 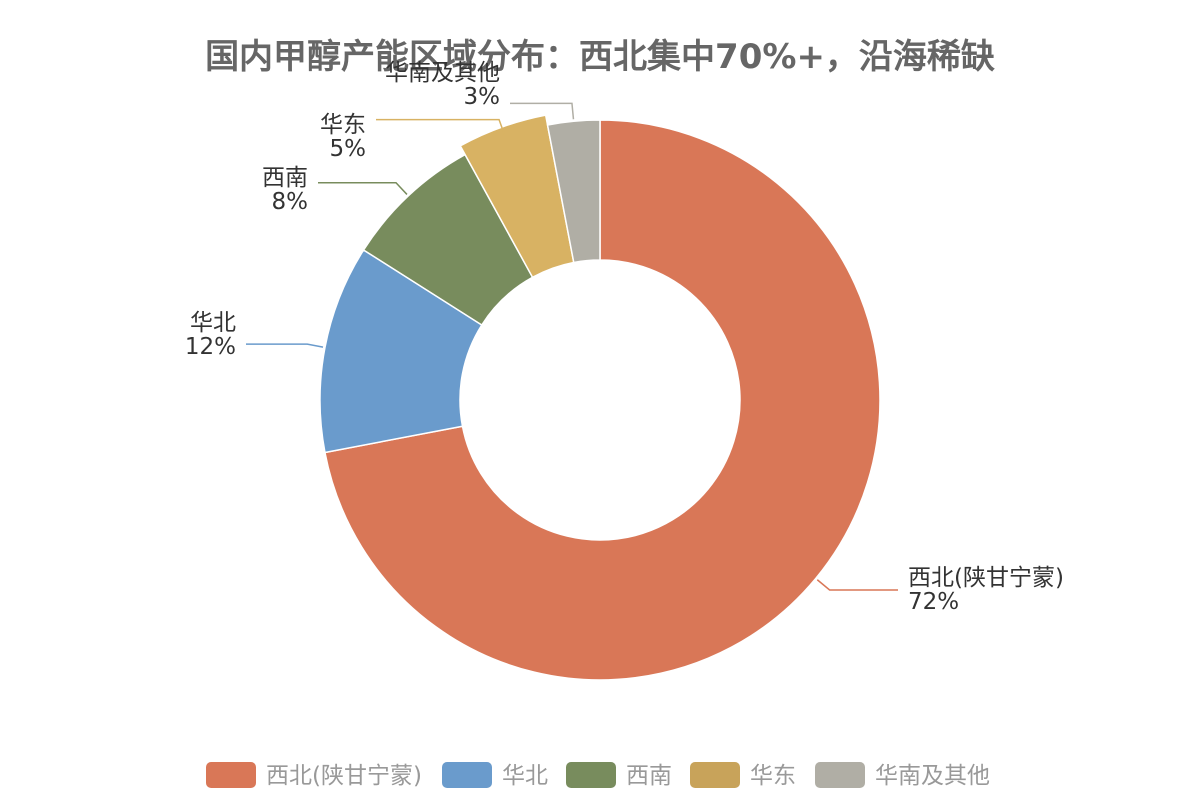 I want to click on legend-label-4: 华南及其他, so click(x=932, y=776).